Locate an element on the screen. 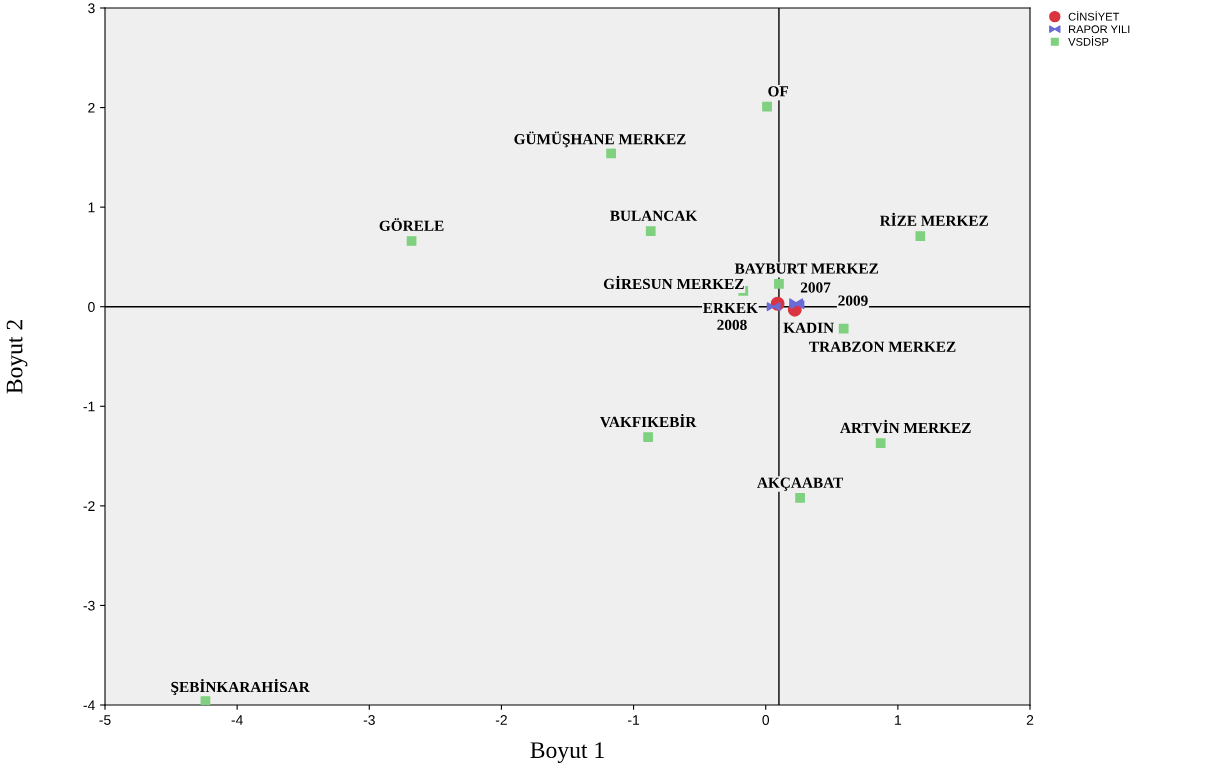 The width and height of the screenshot is (1228, 776). annotation: BAYBURT MERKEZ is located at coordinates (806, 268).